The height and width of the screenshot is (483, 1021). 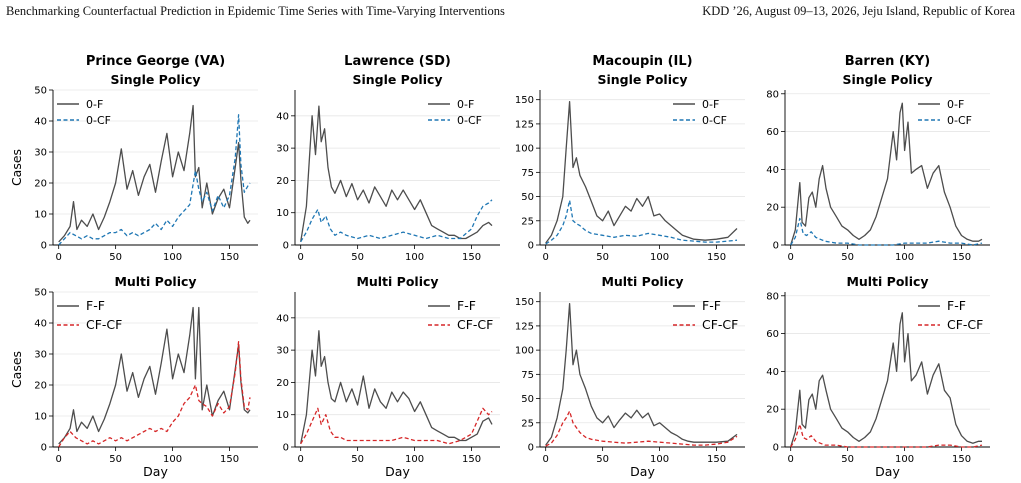 I want to click on panel-title: Single Policy, so click(x=397, y=79).